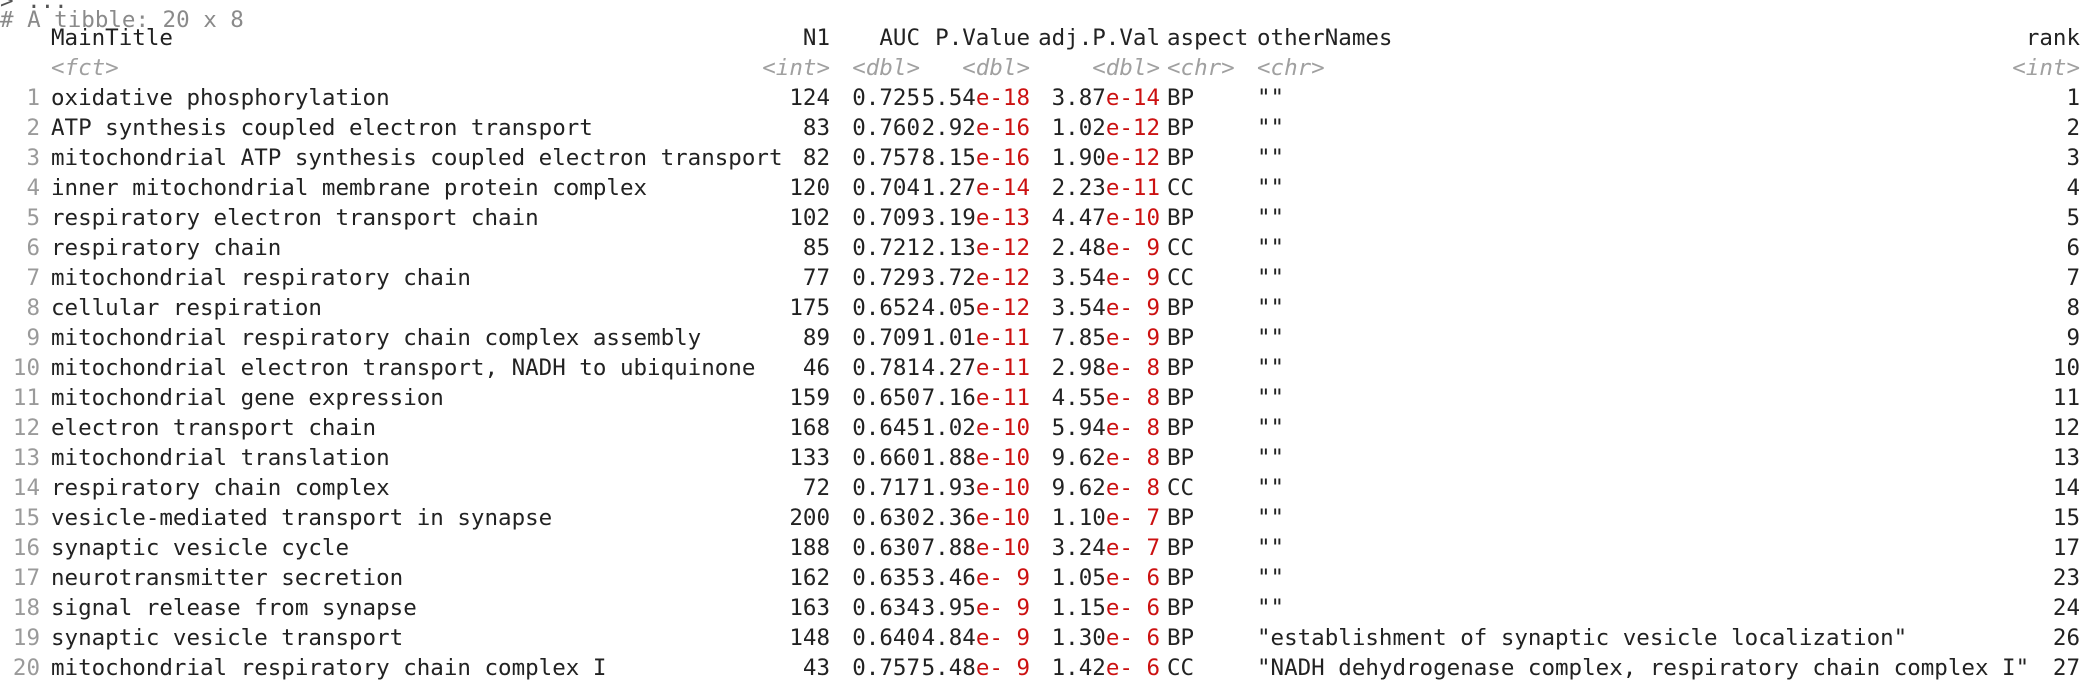 The height and width of the screenshot is (700, 2090). I want to click on cell-pvalue: 3.46e- 9, so click(975, 578).